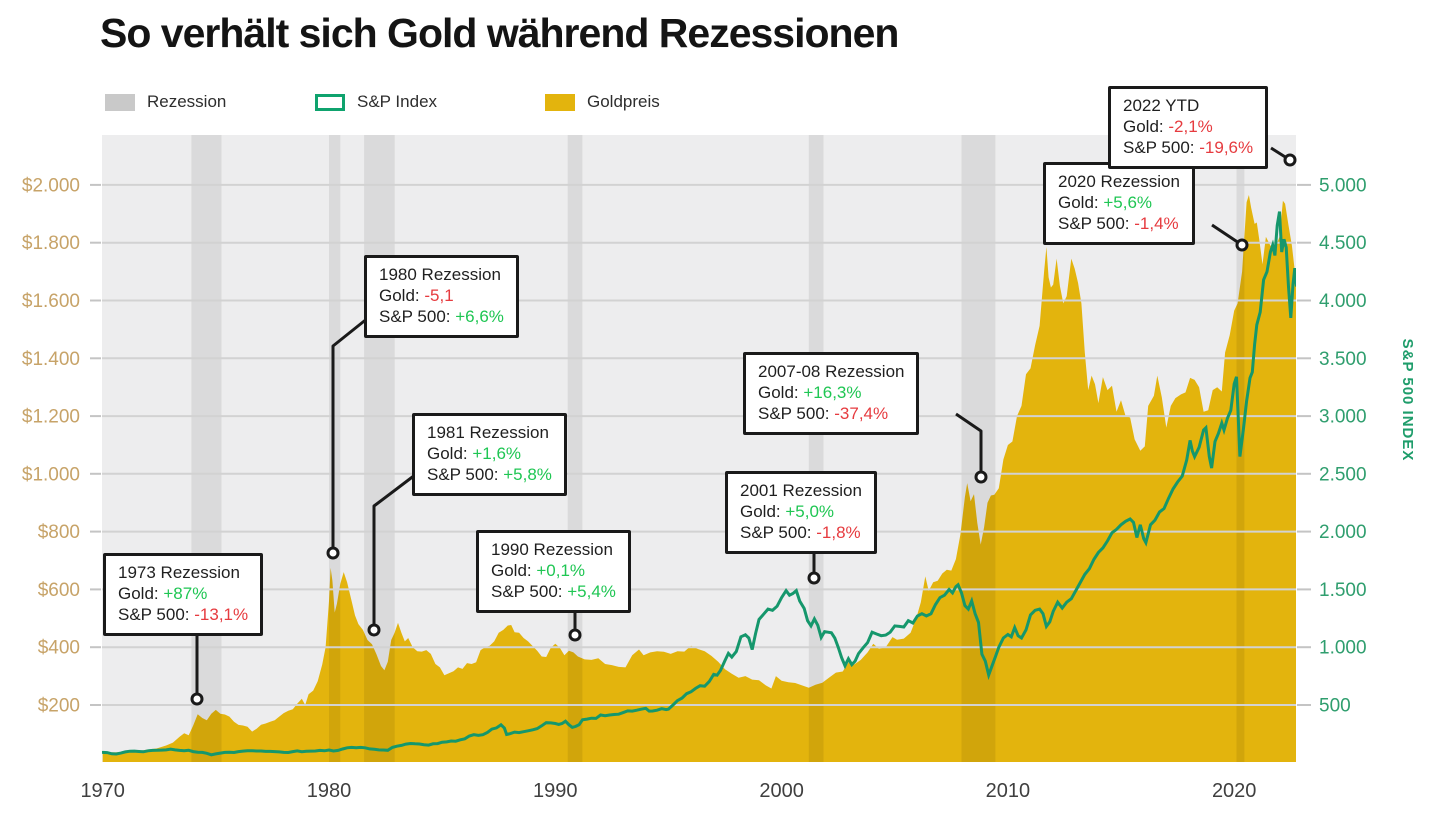 This screenshot has width=1452, height=825. Describe the element at coordinates (439, 295) in the screenshot. I see `annotation-metric-value: -5,1` at that location.